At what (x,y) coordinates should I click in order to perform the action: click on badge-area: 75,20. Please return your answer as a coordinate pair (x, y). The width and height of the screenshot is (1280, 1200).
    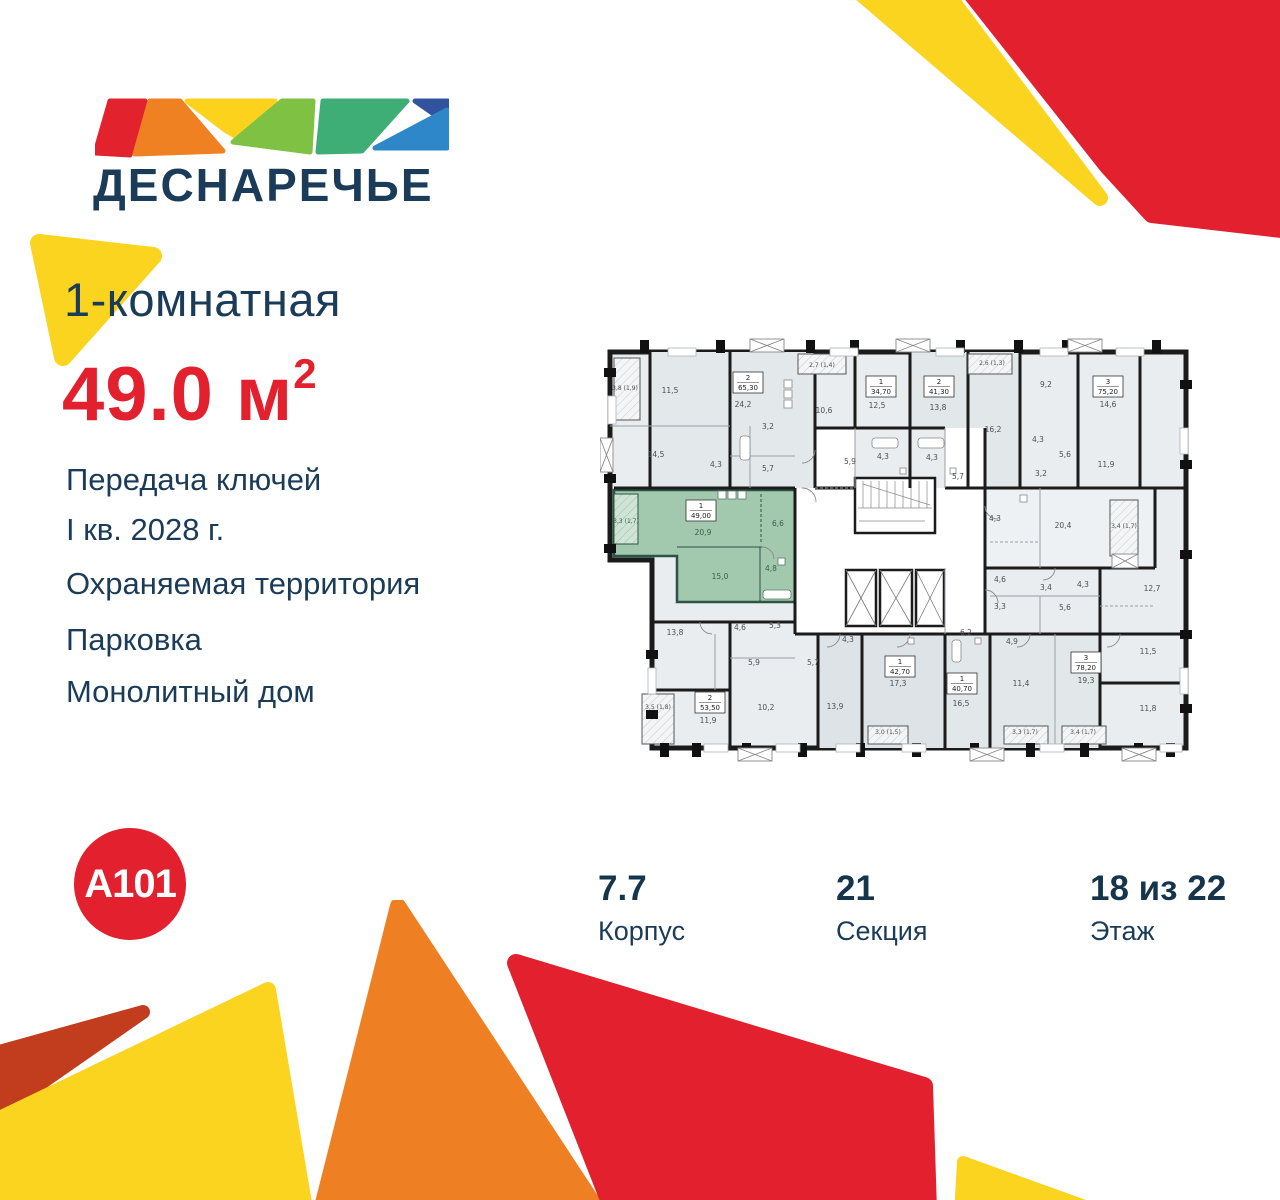
    Looking at the image, I should click on (1108, 392).